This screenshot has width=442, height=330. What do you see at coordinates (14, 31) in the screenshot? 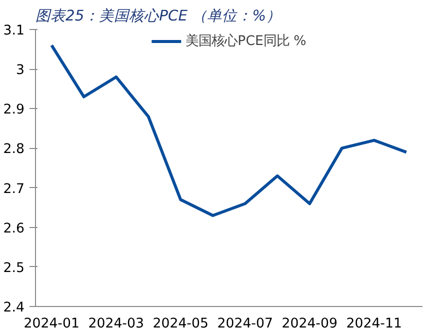
I see `y-tick-label: 3.1` at bounding box center [14, 31].